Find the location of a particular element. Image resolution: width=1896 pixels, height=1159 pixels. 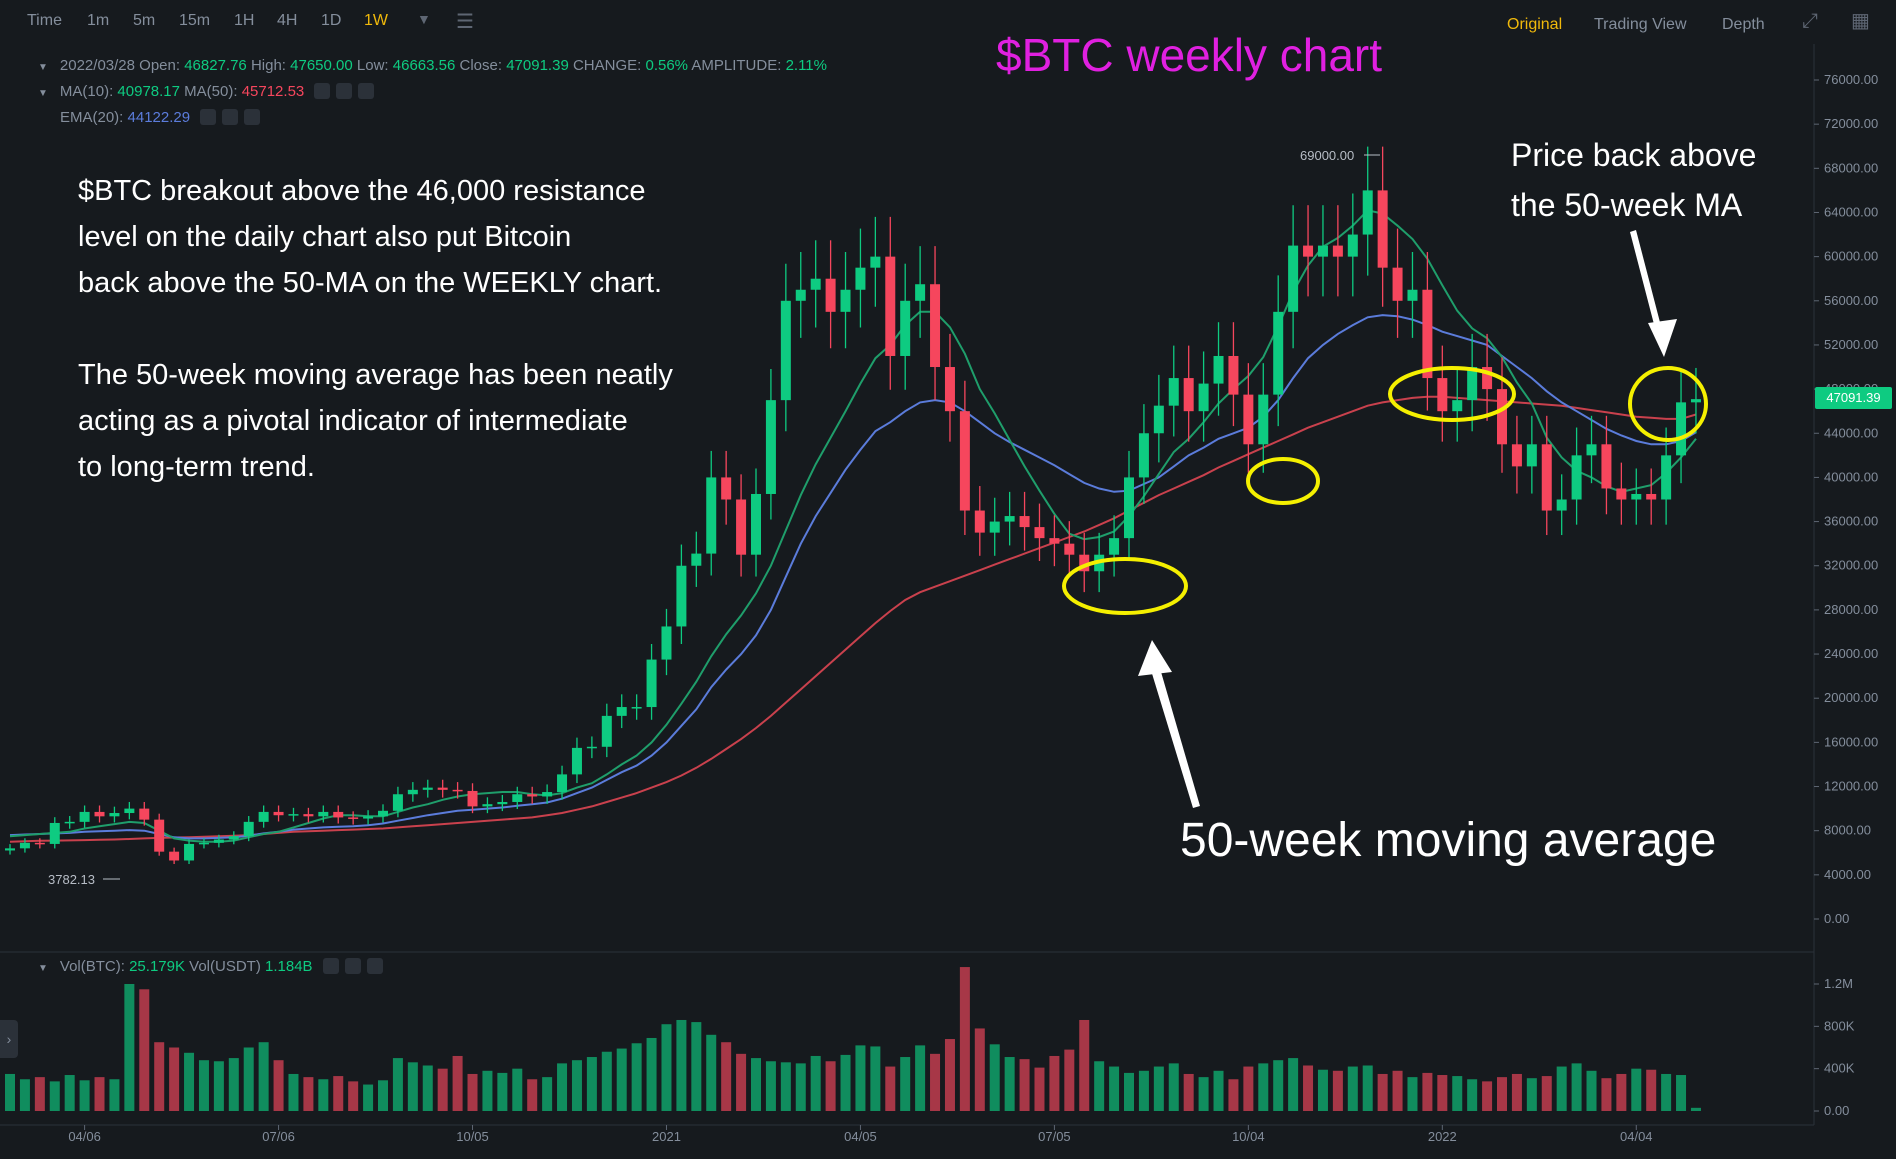

x-tick-label: 2022 is located at coordinates (1442, 1136).